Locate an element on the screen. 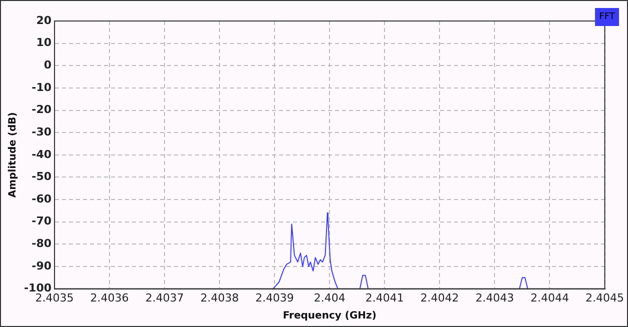  y-tick-label: -50 is located at coordinates (42, 177).